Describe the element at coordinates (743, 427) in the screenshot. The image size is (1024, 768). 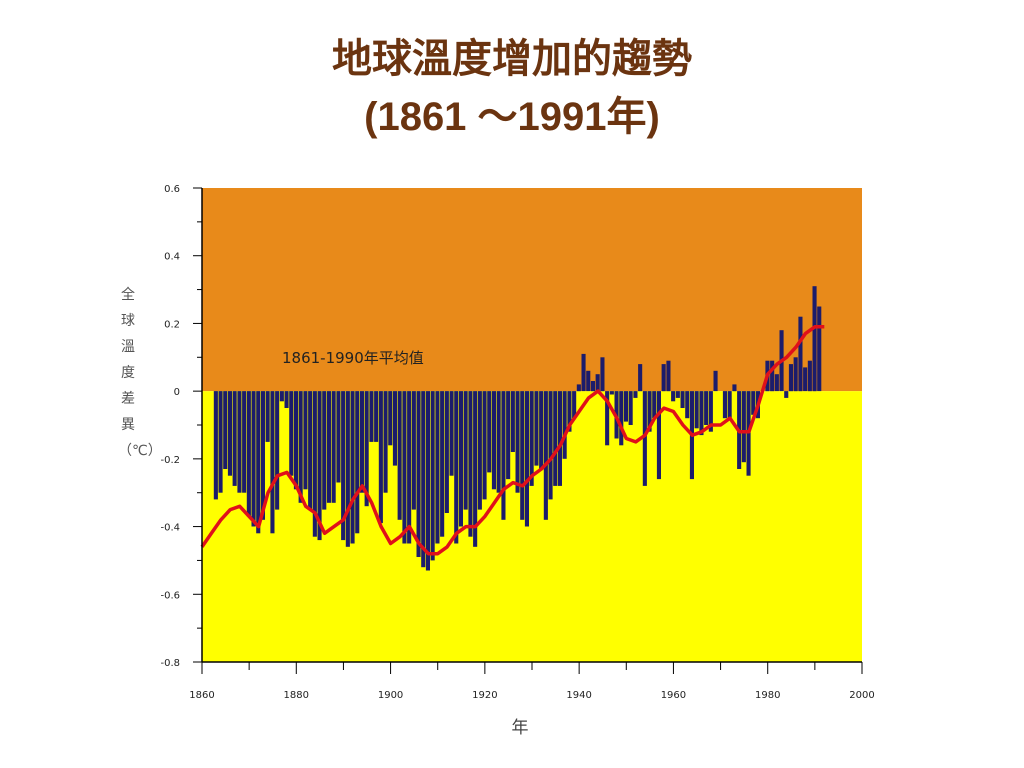
I see `anomaly-bar-1975` at that location.